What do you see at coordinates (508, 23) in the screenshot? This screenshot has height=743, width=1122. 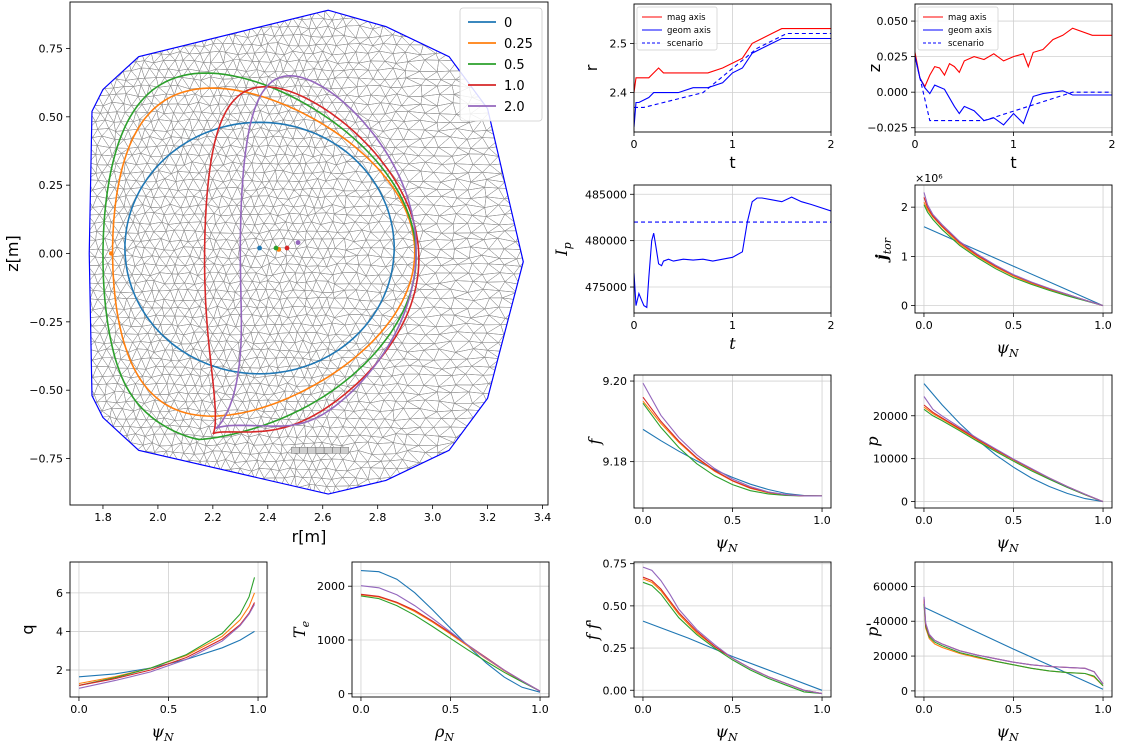 I see `legend-label: 0` at bounding box center [508, 23].